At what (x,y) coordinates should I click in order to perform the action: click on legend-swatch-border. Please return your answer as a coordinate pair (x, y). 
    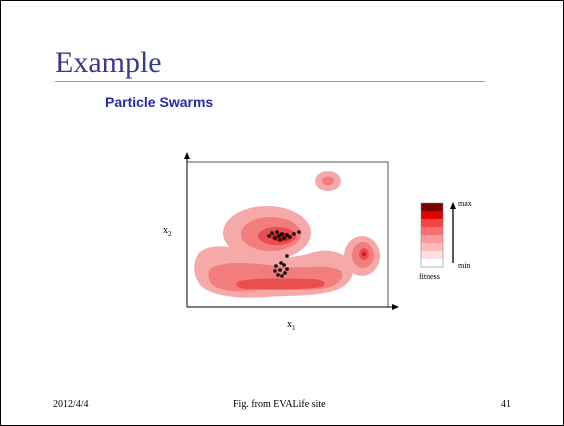
    Looking at the image, I should click on (432, 235).